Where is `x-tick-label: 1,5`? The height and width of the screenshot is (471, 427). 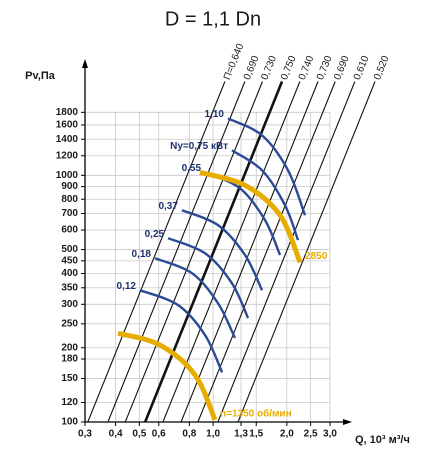 x-tick-label: 1,5 is located at coordinates (256, 434).